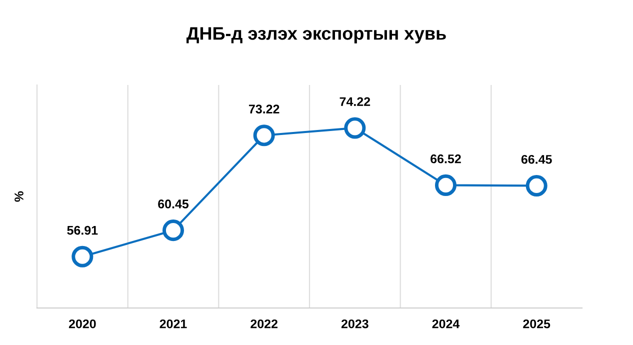  I want to click on data-label: 66.52, so click(445, 159).